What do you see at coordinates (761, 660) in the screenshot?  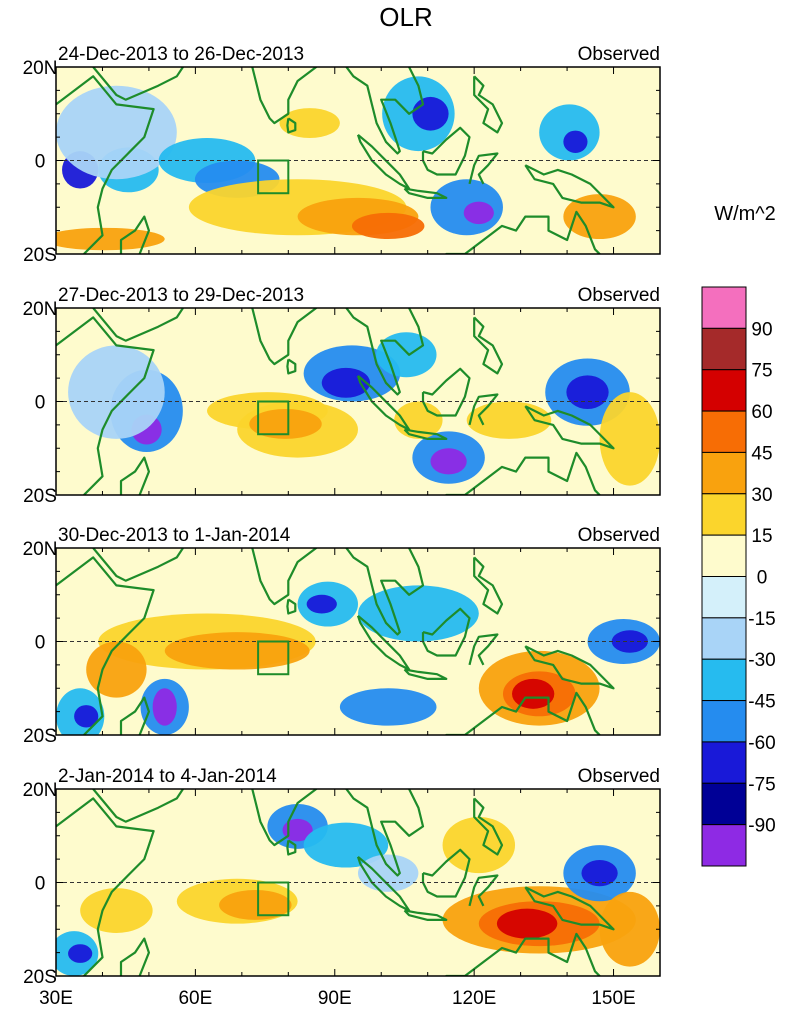 I see `colorbar-label: -30` at bounding box center [761, 660].